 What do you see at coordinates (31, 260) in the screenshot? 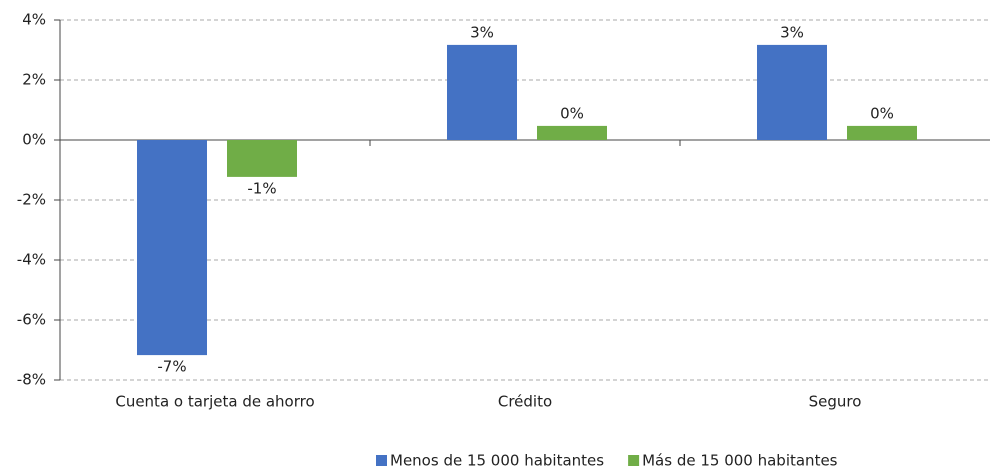
I see `y-tick-label: -4%` at bounding box center [31, 260].